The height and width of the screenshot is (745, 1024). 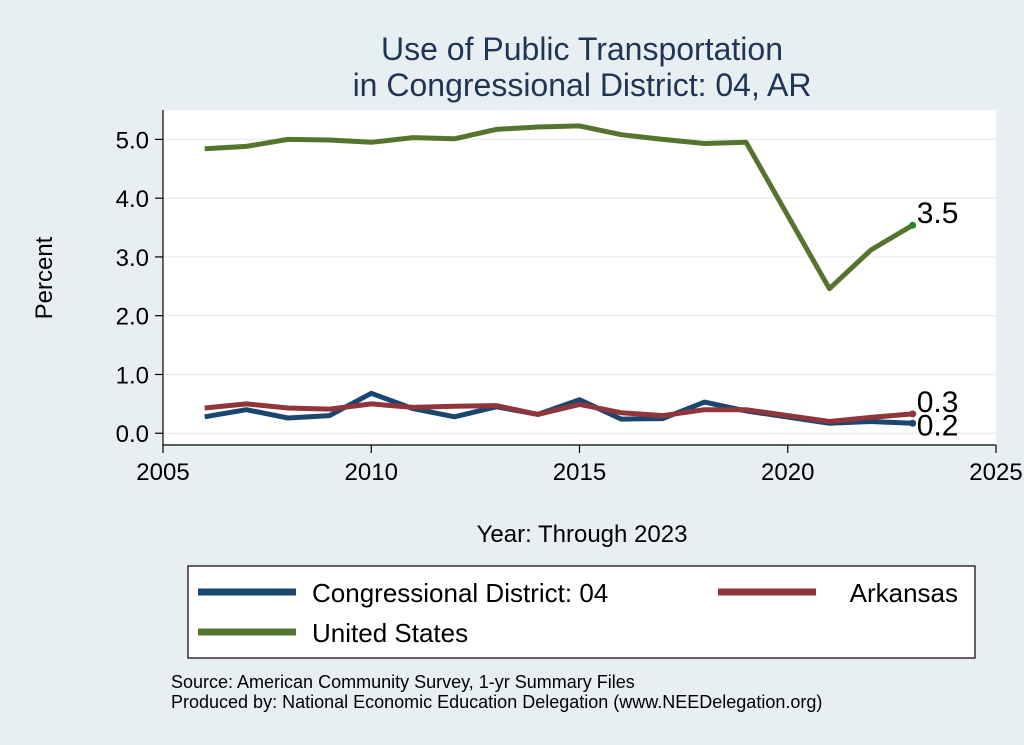 I want to click on y-tick-label: 3.0, so click(x=132, y=258).